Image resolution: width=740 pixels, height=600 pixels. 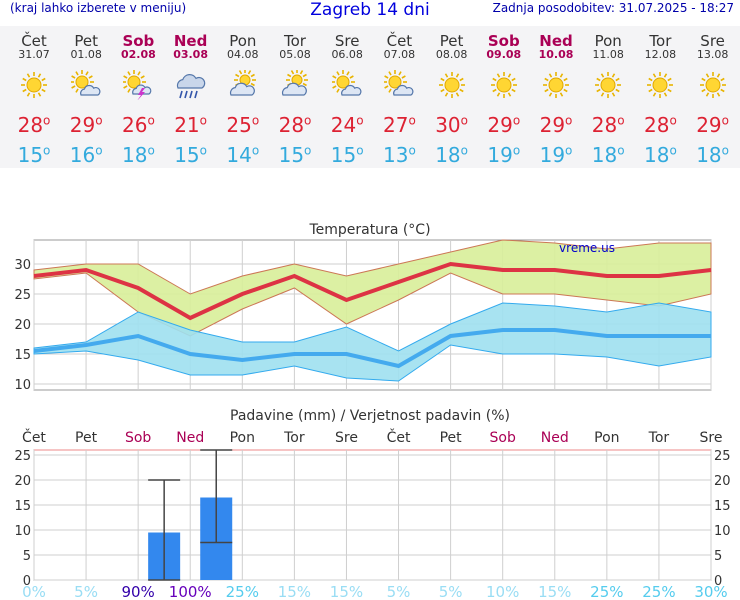 I want to click on min-temperature: 14o, so click(x=243, y=155).